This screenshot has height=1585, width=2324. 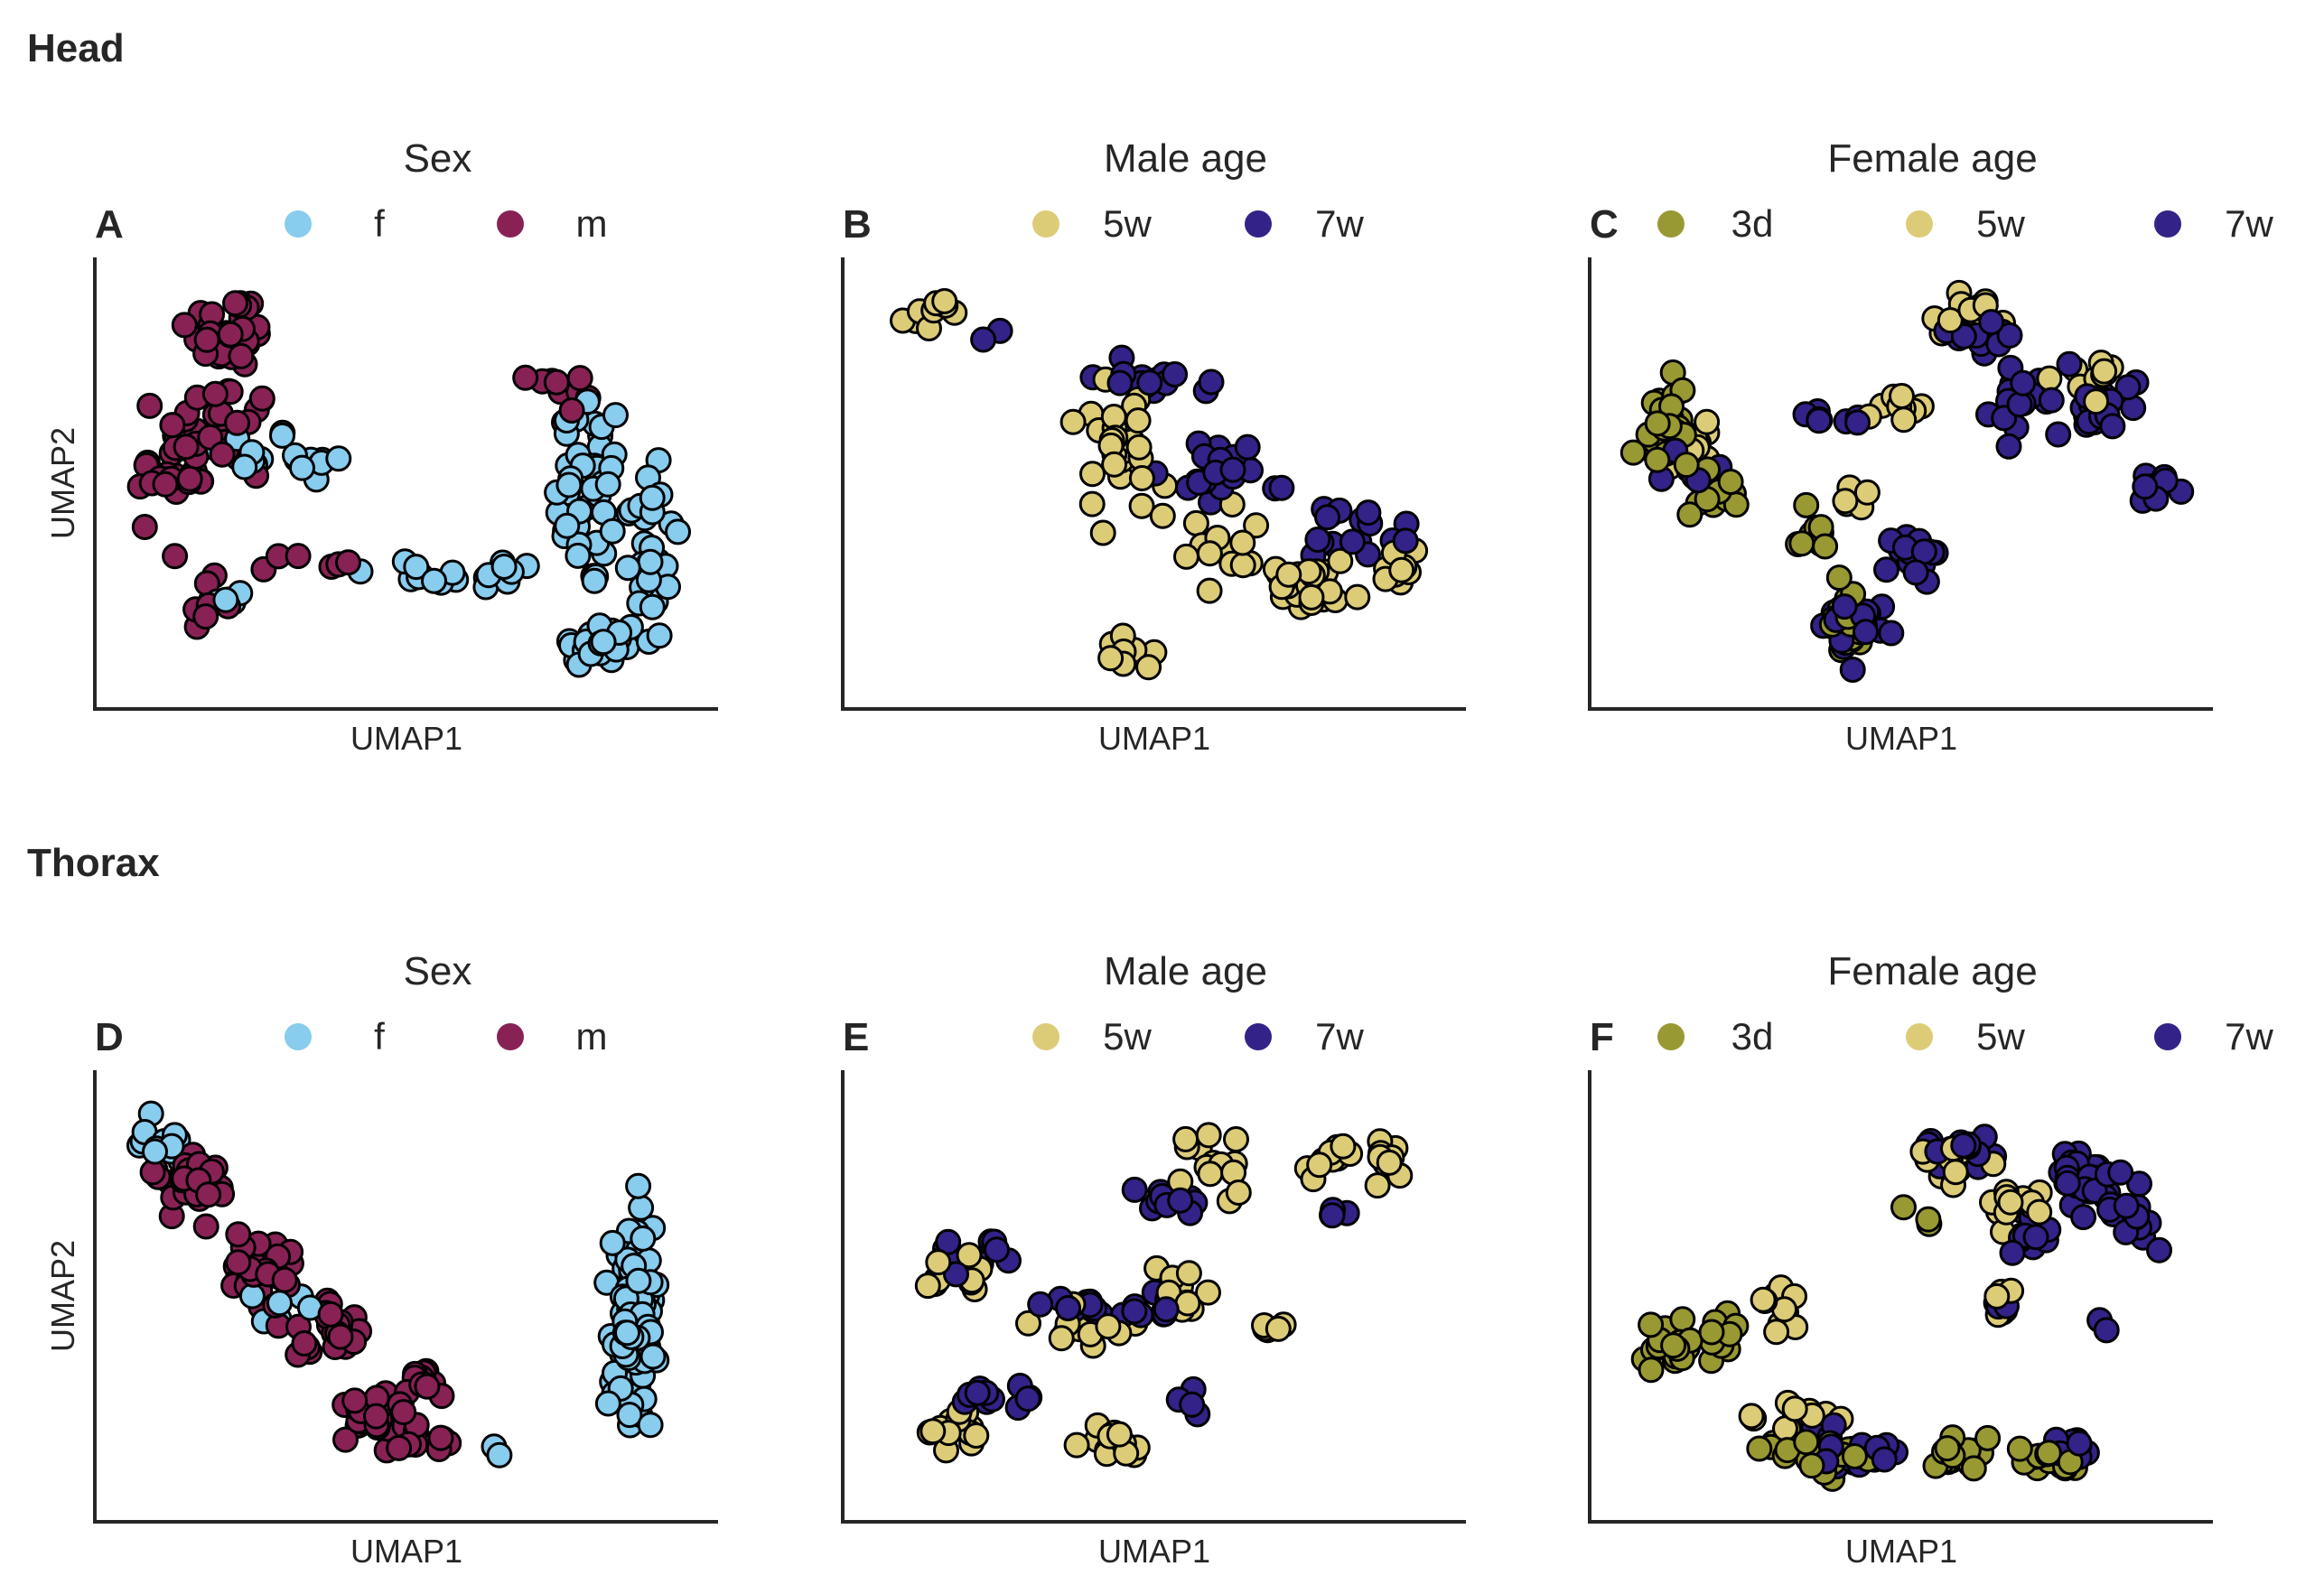 What do you see at coordinates (1932, 971) in the screenshot?
I see `panel-title: Female age` at bounding box center [1932, 971].